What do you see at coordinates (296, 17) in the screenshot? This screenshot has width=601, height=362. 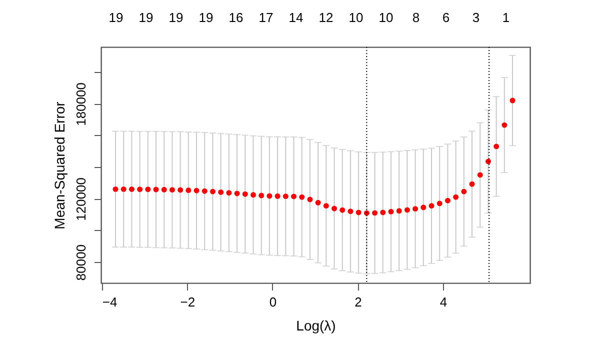 I see `text: 14` at bounding box center [296, 17].